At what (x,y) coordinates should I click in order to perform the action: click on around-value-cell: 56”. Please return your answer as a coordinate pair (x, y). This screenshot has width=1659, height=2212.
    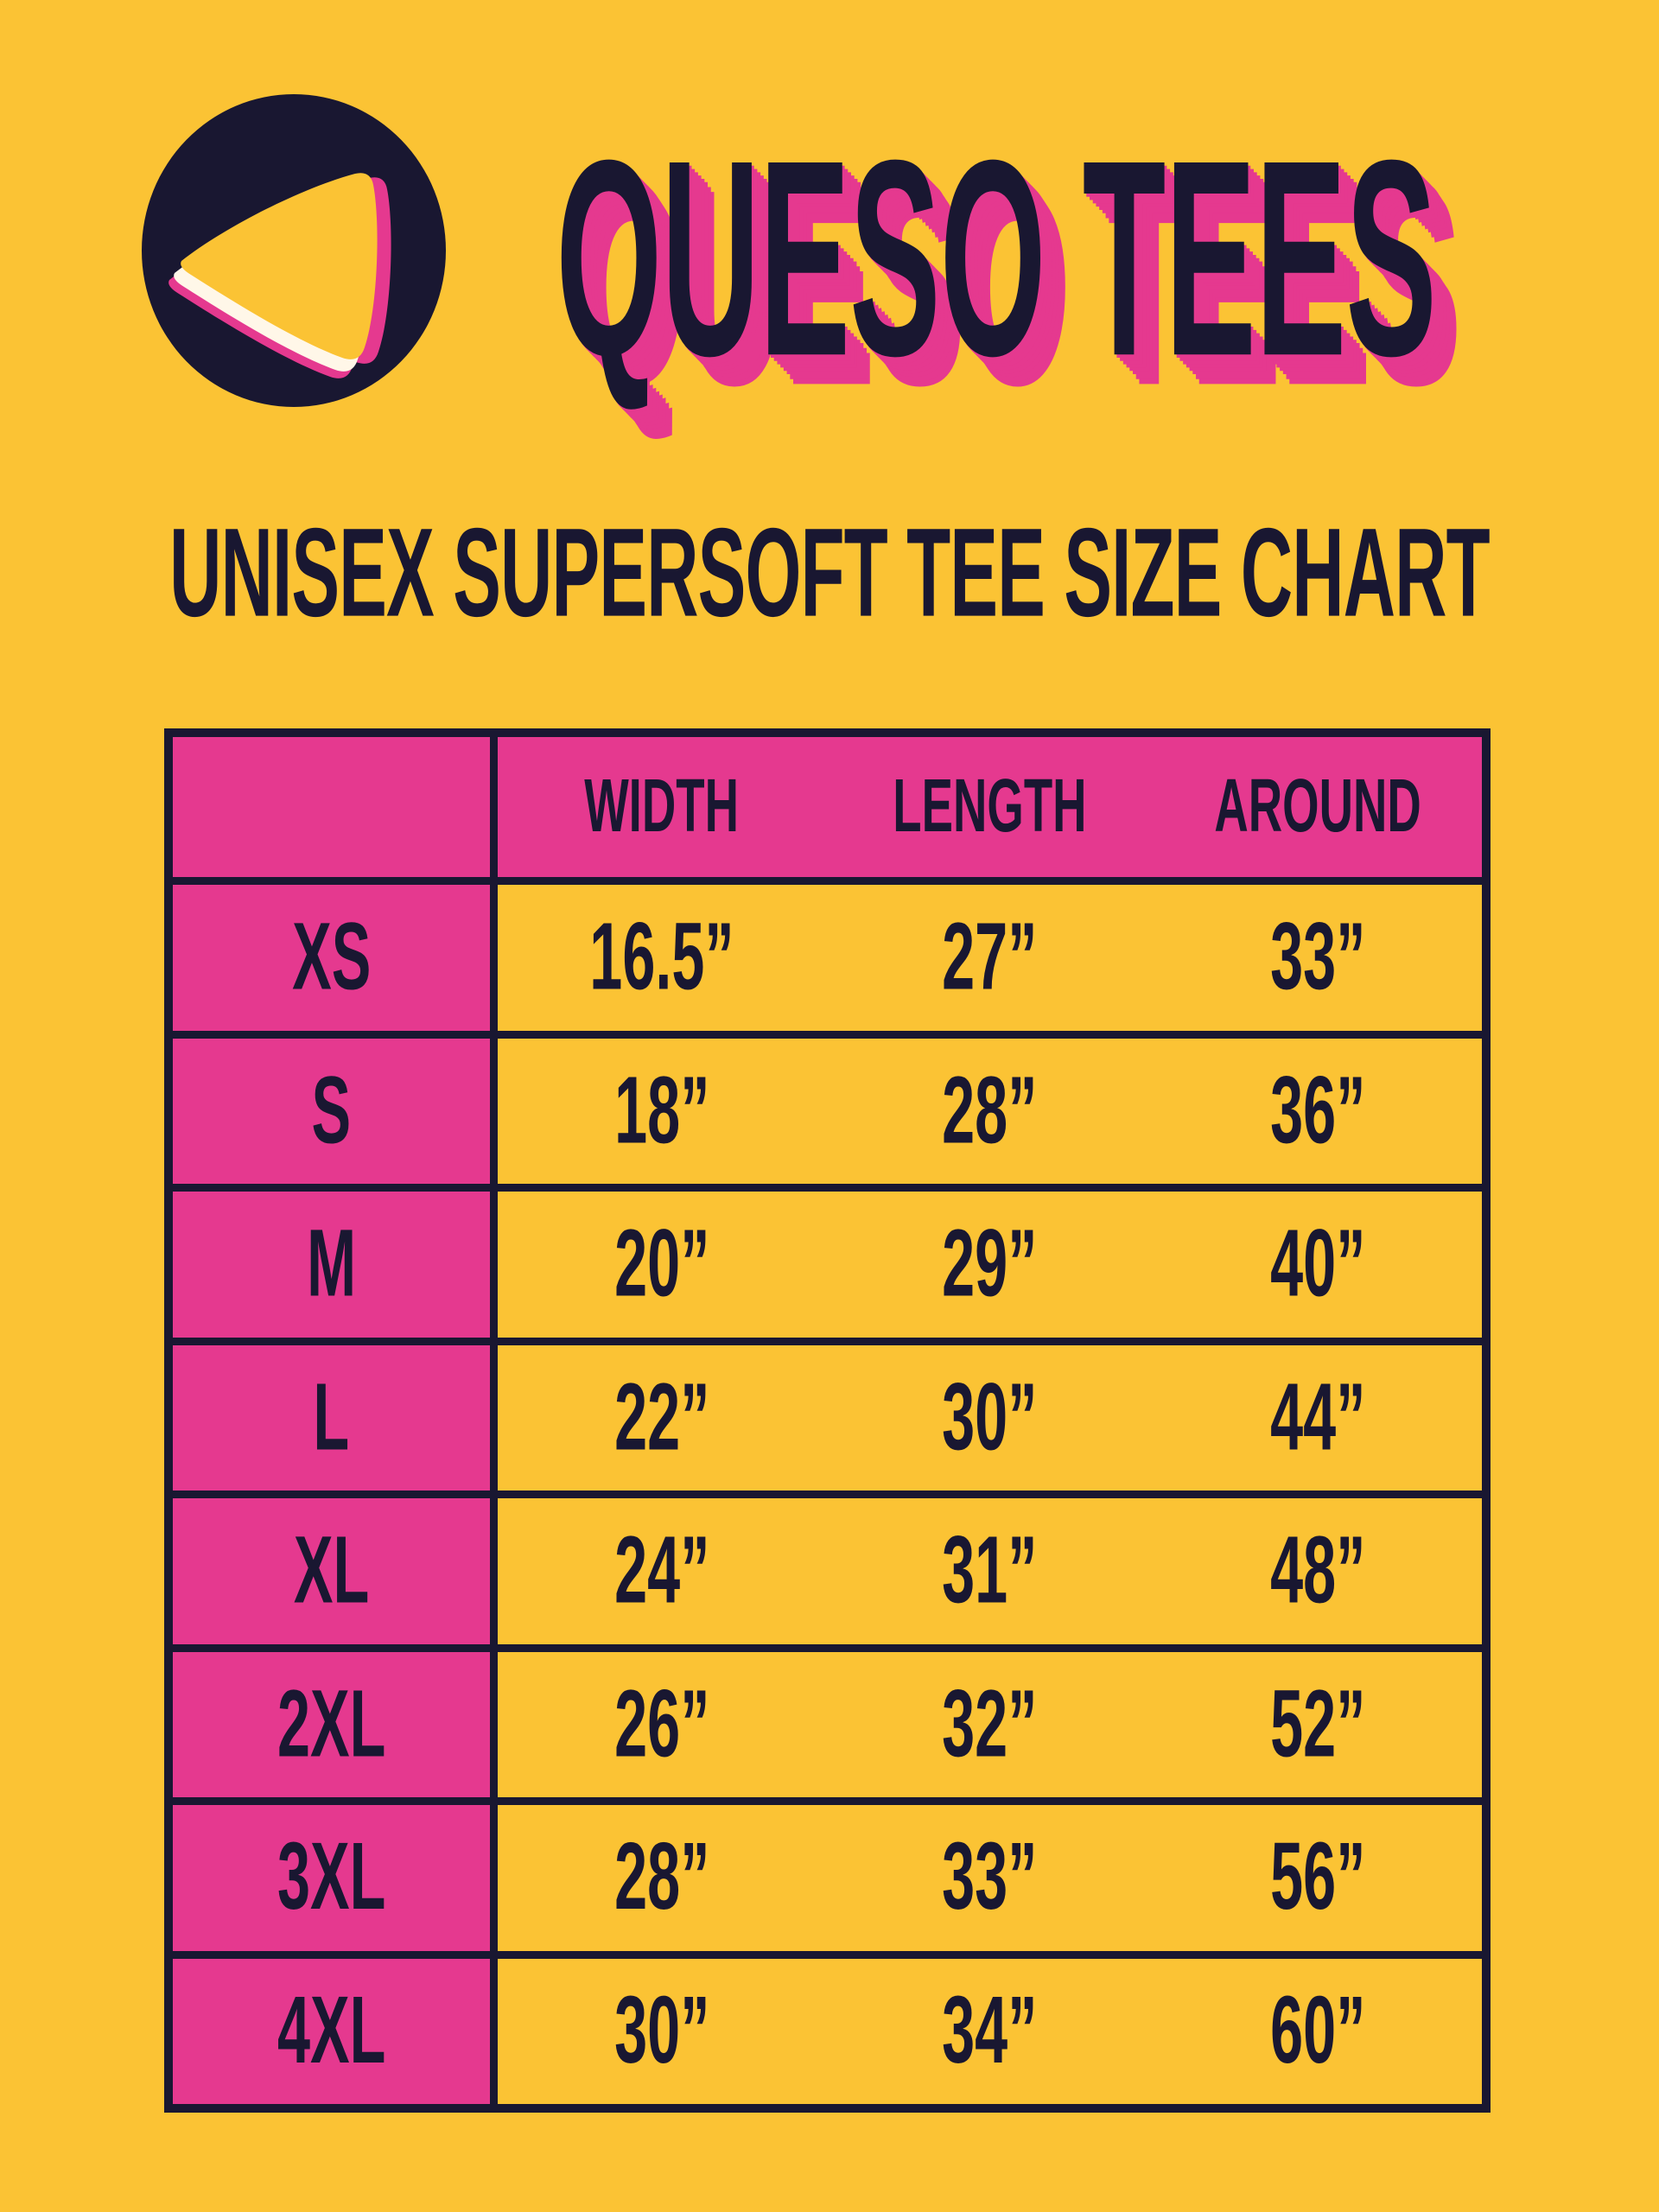
    Looking at the image, I should click on (1318, 1878).